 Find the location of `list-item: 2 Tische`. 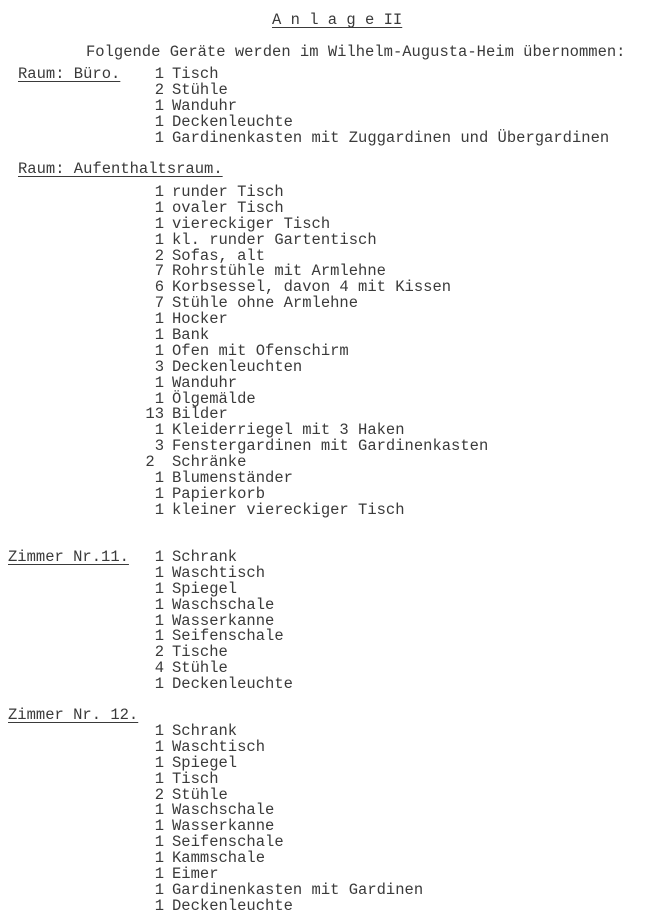

list-item: 2 Tische is located at coordinates (216, 652).